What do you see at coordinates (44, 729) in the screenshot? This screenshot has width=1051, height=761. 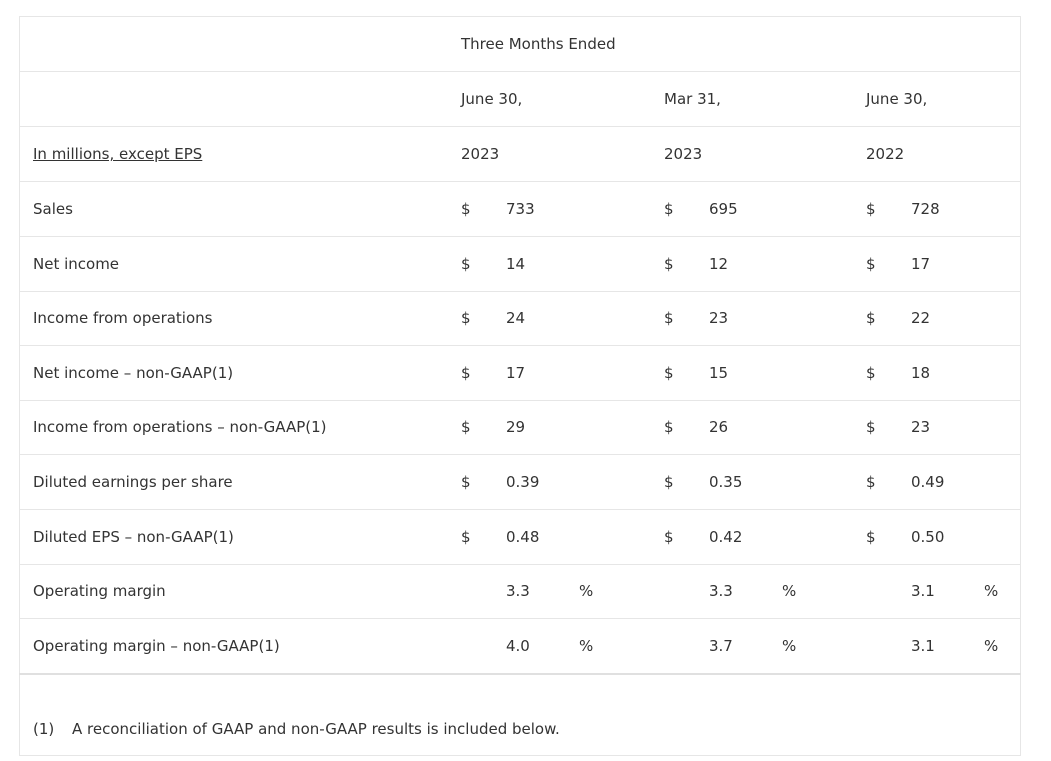 I see `footnote-marker: (1)` at bounding box center [44, 729].